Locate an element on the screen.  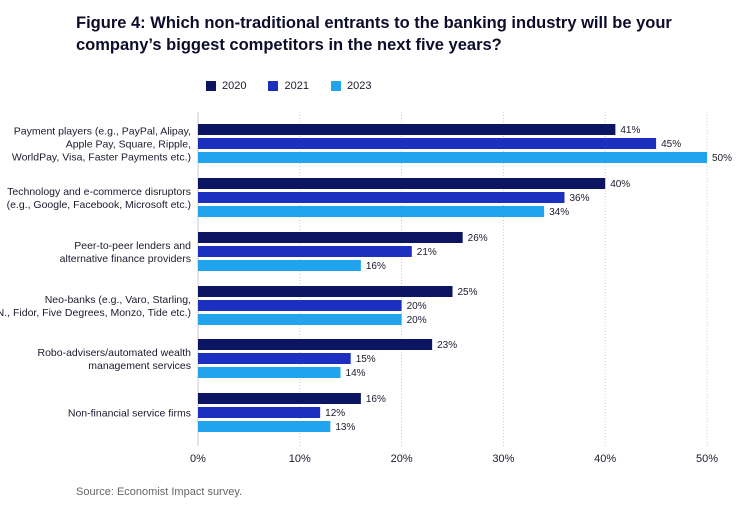
data-label: 14% is located at coordinates (356, 373).